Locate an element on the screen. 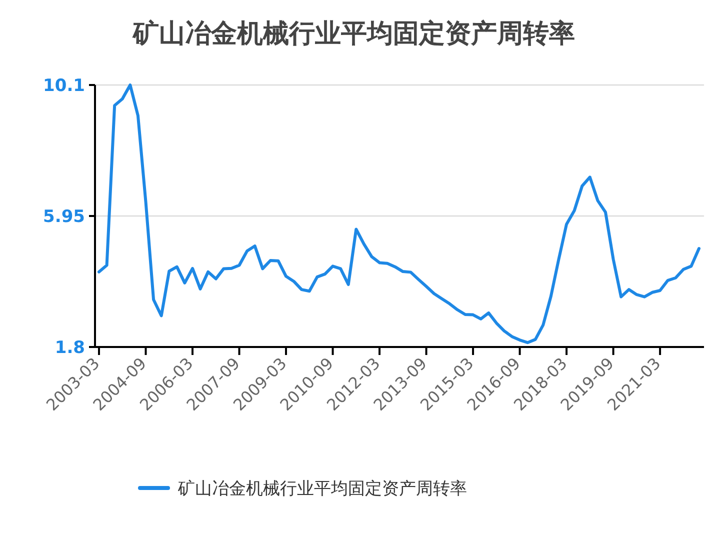 This screenshot has height=540, width=724. legend-label: 矿山冶金机械行业平均固定资产周转率 is located at coordinates (322, 488).